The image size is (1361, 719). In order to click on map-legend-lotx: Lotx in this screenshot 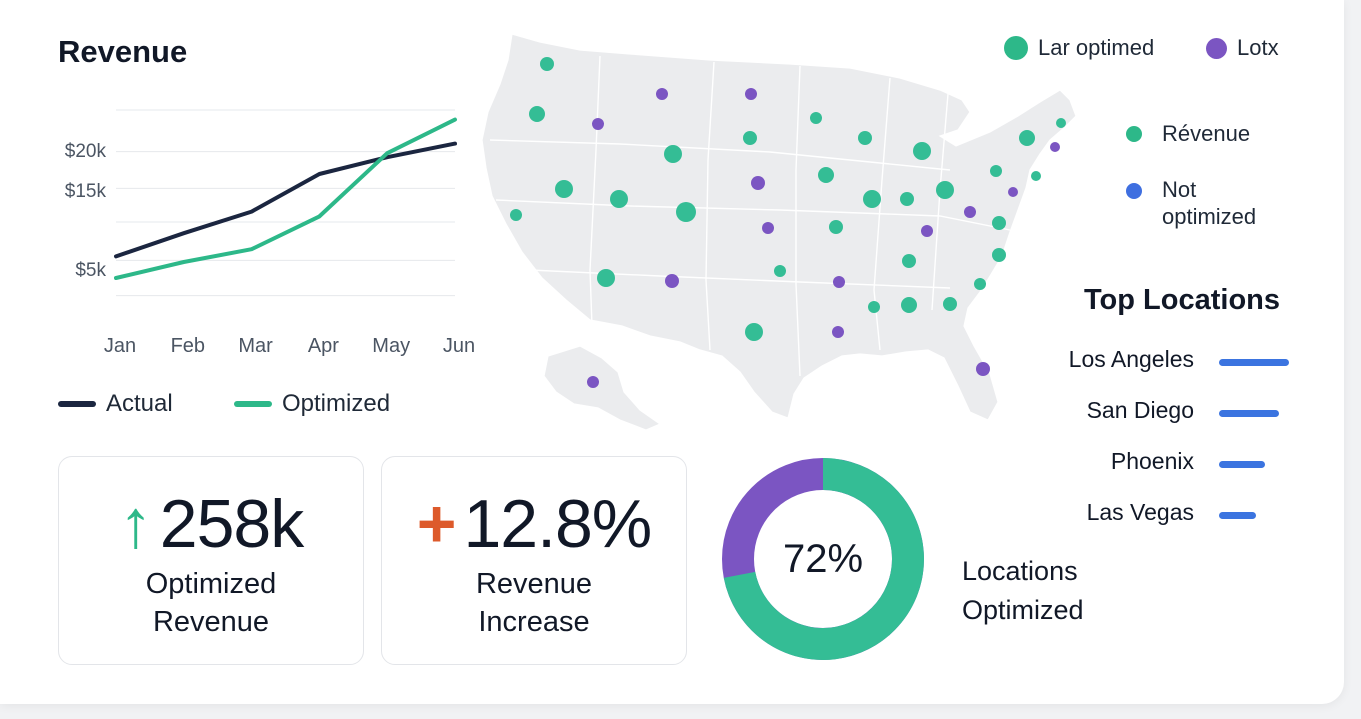, I will do `click(1242, 48)`.